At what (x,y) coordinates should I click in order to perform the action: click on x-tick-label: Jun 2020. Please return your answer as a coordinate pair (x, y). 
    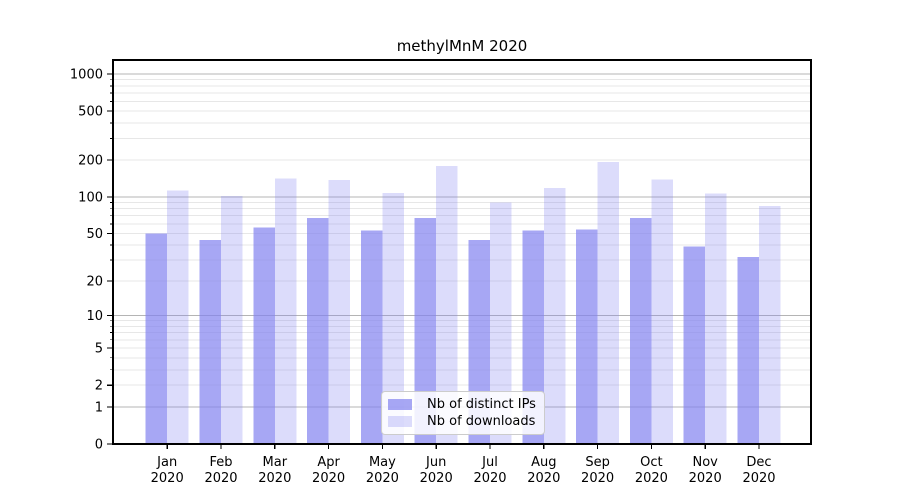
    Looking at the image, I should click on (436, 470).